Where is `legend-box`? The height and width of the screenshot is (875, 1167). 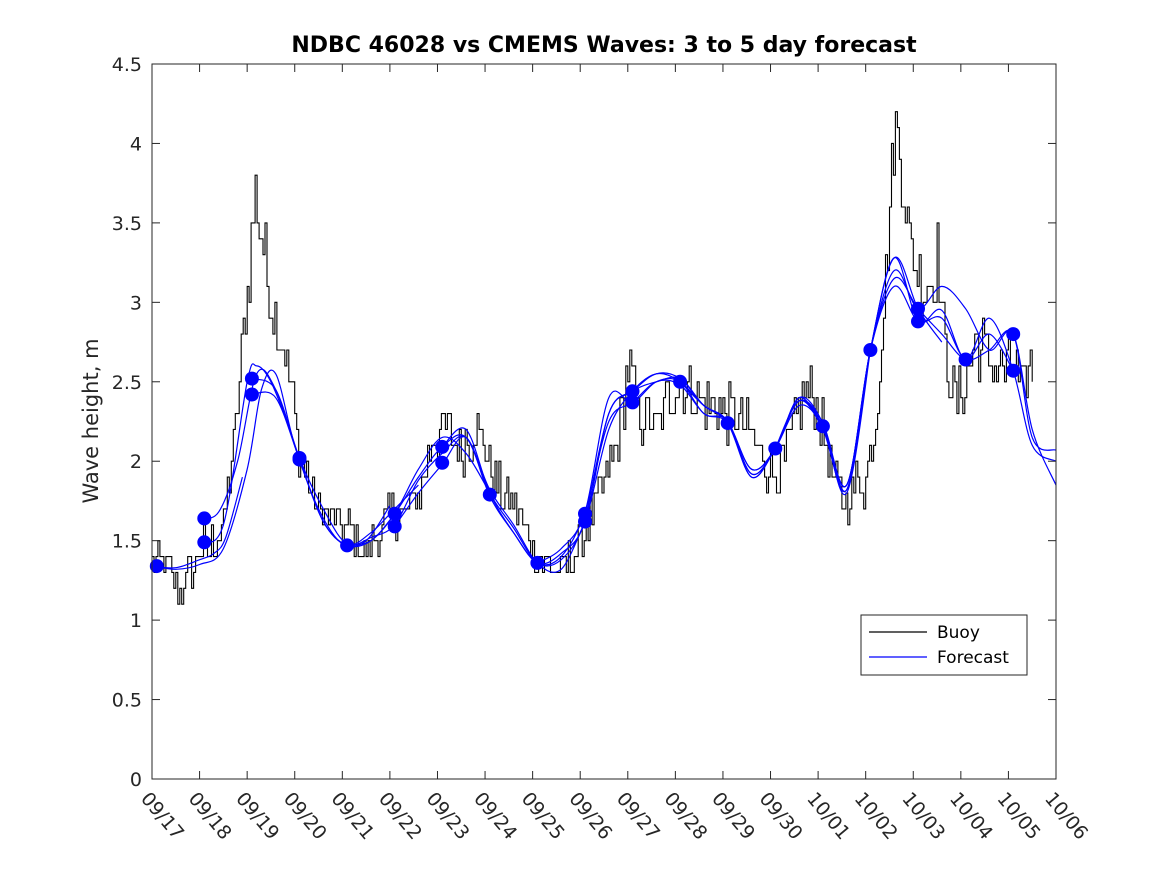
legend-box is located at coordinates (944, 645).